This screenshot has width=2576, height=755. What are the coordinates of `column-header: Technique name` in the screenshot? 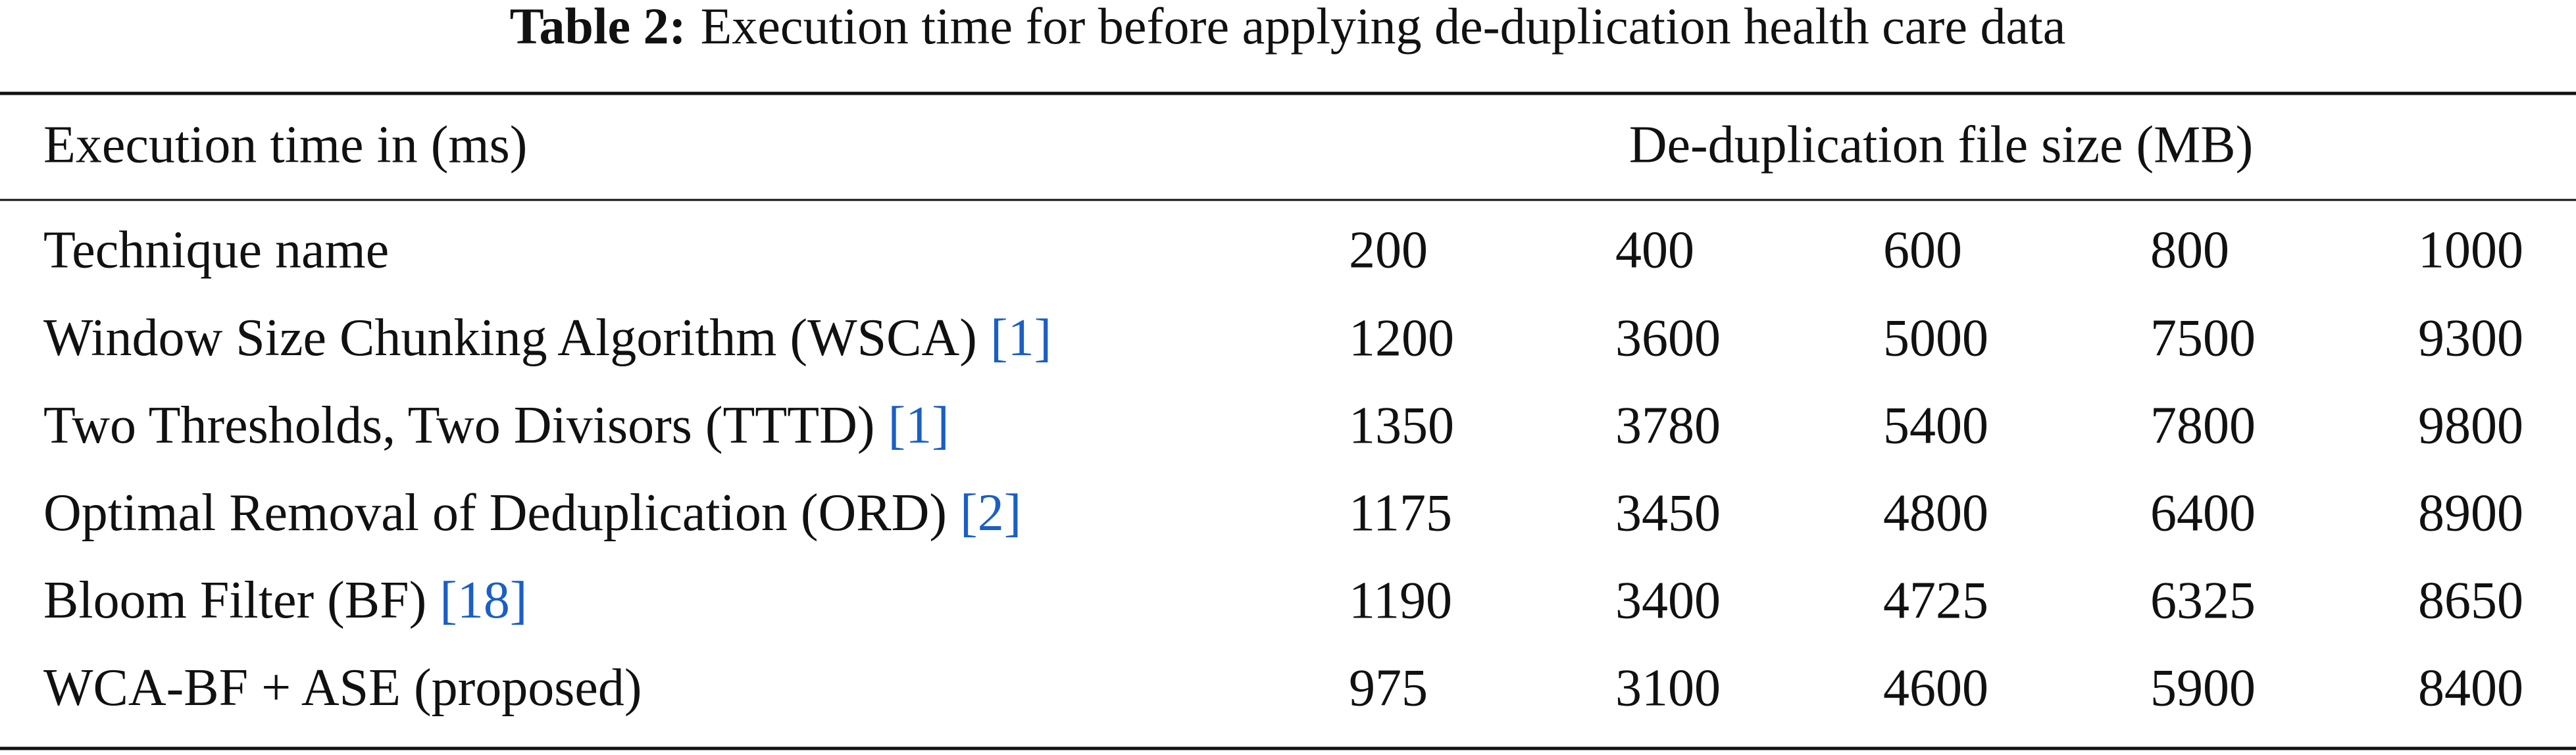 It's located at (216, 250).